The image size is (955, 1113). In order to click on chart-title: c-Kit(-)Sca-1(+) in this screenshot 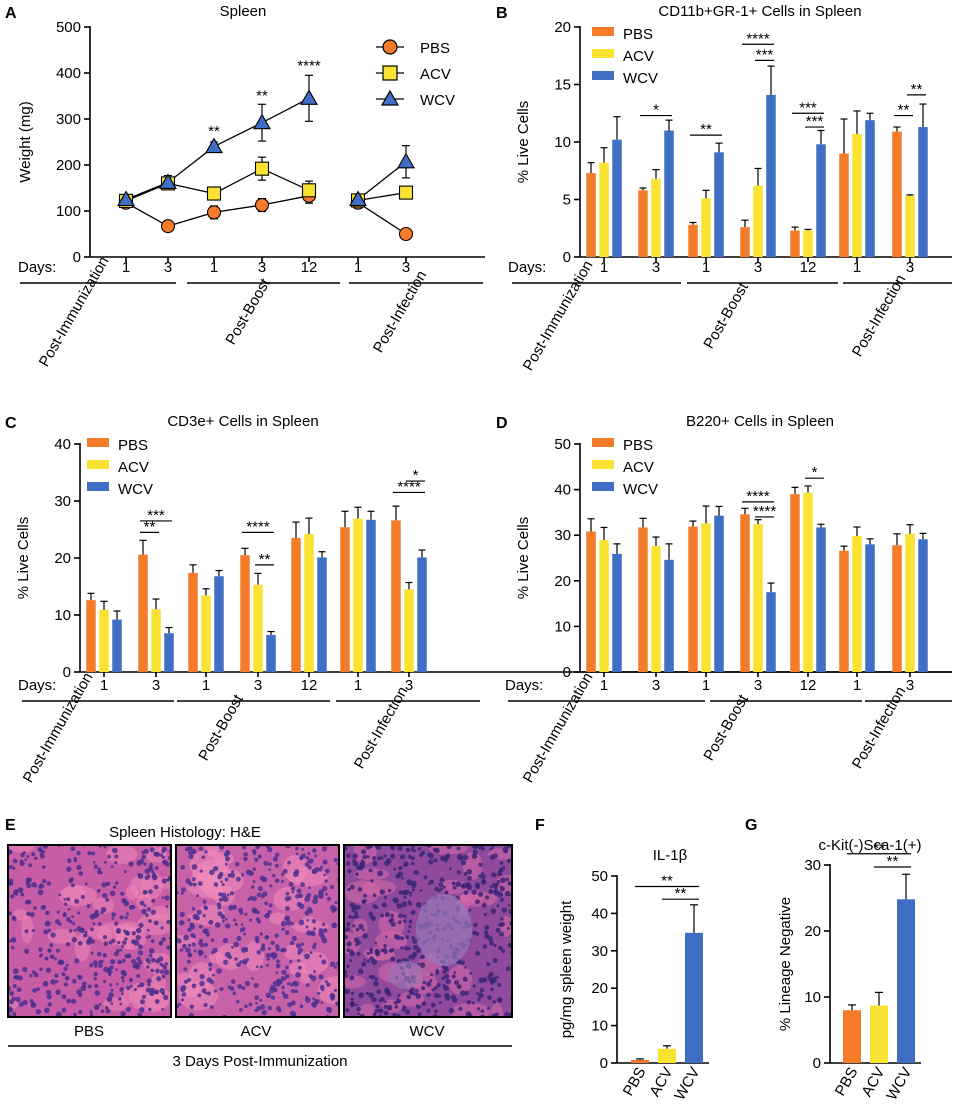, I will do `click(870, 845)`.